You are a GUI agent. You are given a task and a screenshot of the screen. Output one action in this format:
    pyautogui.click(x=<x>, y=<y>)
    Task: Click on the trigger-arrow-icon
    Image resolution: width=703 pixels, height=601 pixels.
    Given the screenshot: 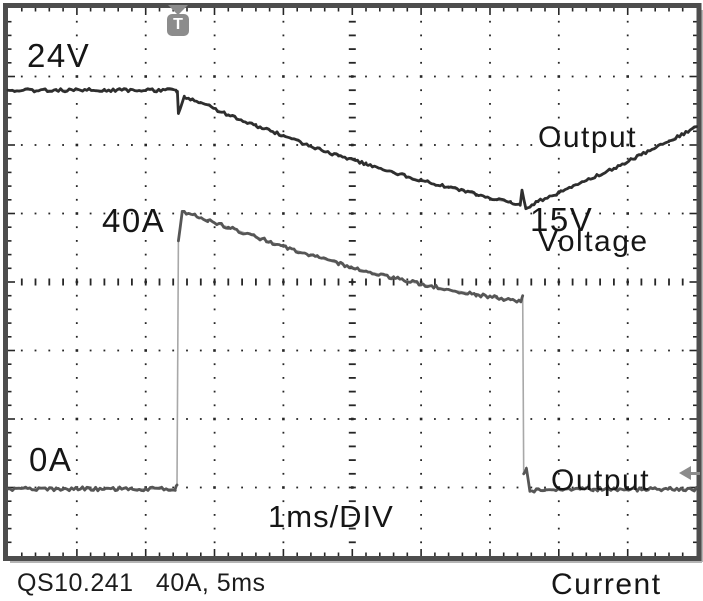 What is the action you would take?
    pyautogui.click(x=178, y=10)
    